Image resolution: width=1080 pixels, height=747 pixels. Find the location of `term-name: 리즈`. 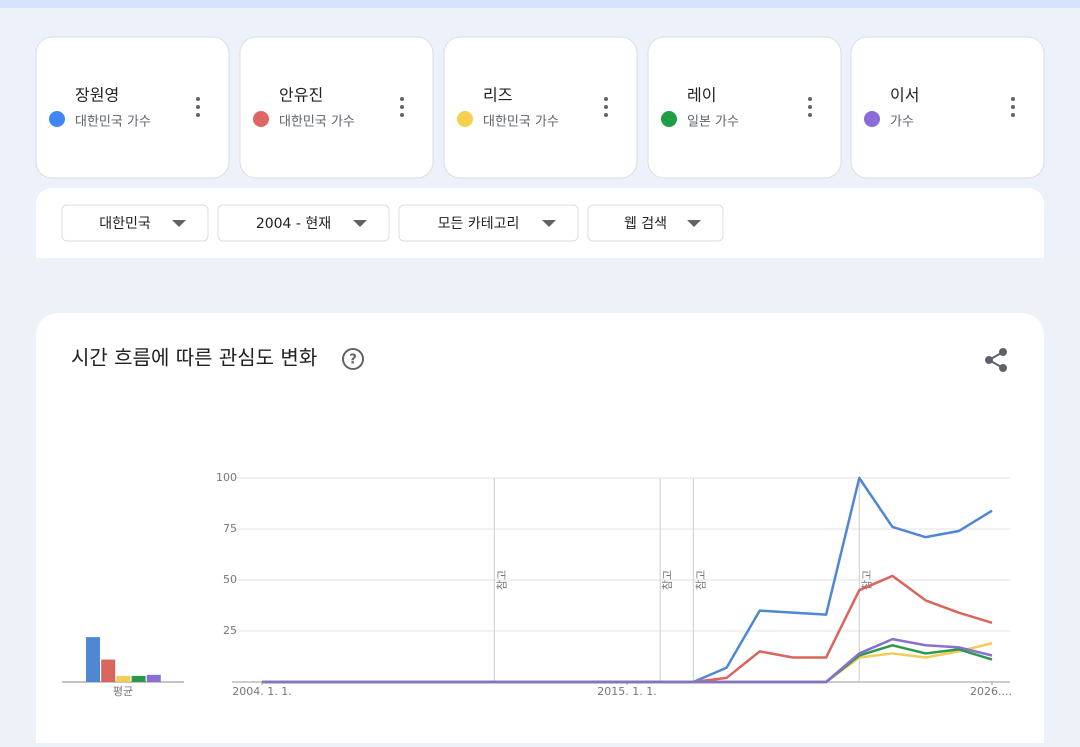

term-name: 리즈 is located at coordinates (497, 95).